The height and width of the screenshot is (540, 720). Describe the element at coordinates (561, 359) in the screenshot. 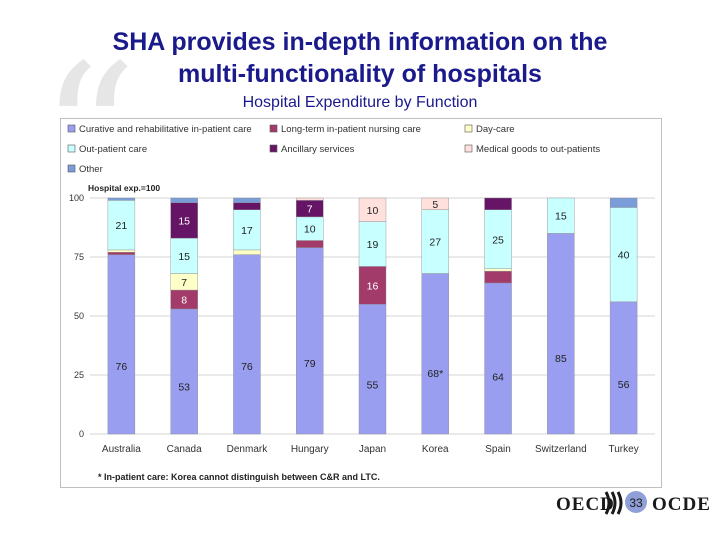

I see `data-label: 85` at that location.